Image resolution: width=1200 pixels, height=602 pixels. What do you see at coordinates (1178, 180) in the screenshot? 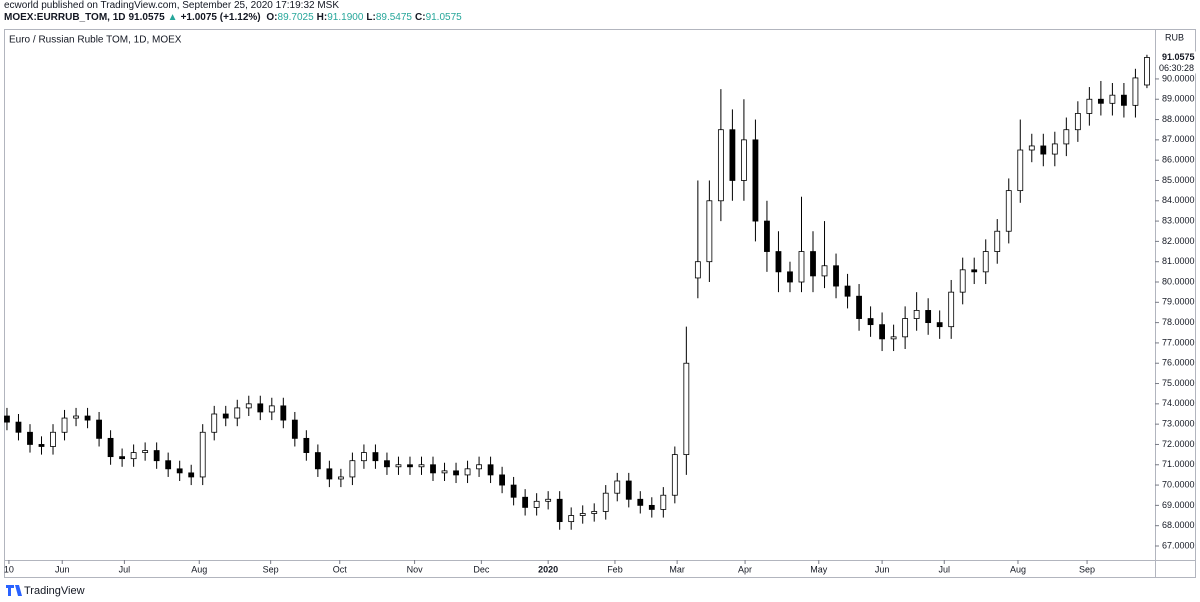
I see `y-tick-label: 85.0000` at bounding box center [1178, 180].